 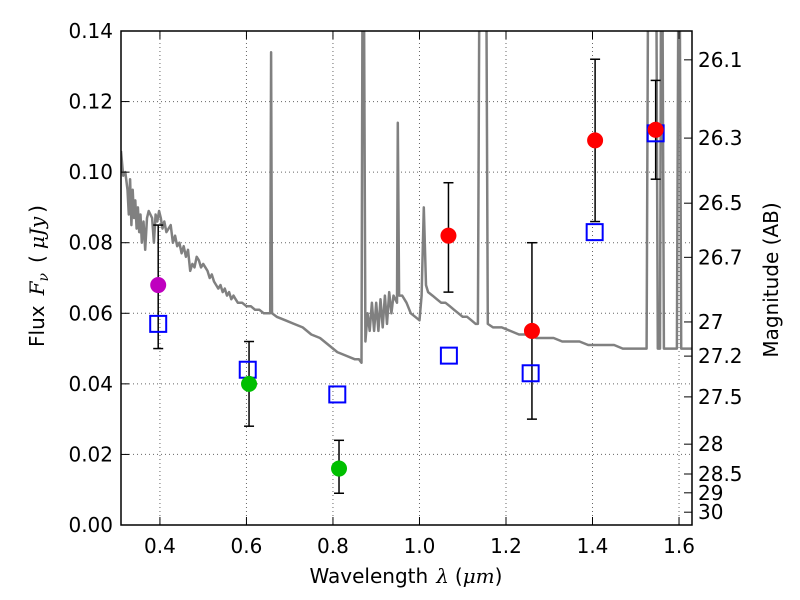 What do you see at coordinates (720, 356) in the screenshot?
I see `y2-tick-label: 27.2` at bounding box center [720, 356].